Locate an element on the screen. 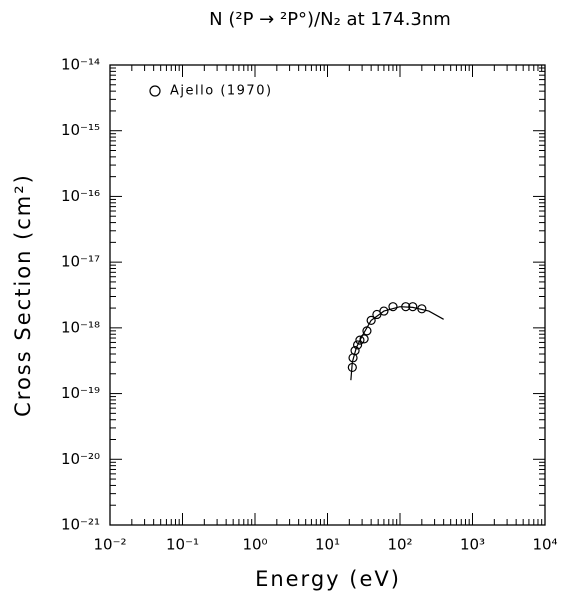 The height and width of the screenshot is (600, 565). y-axis-label: Cross Section (cm²) is located at coordinates (23, 295).